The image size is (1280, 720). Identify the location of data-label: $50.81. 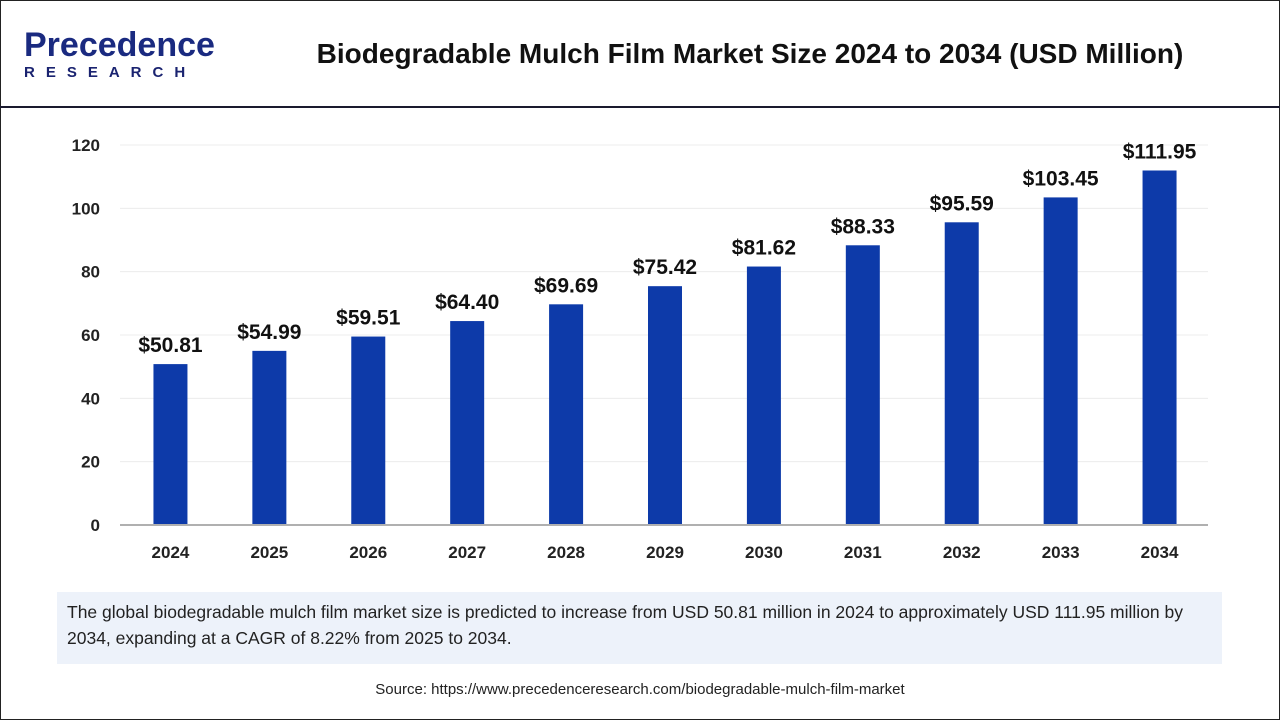
(170, 345).